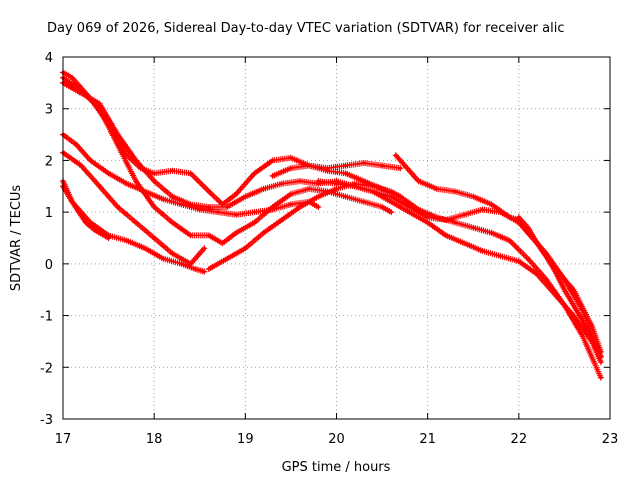 The width and height of the screenshot is (640, 480). What do you see at coordinates (154, 439) in the screenshot?
I see `x-tick-label: 18` at bounding box center [154, 439].